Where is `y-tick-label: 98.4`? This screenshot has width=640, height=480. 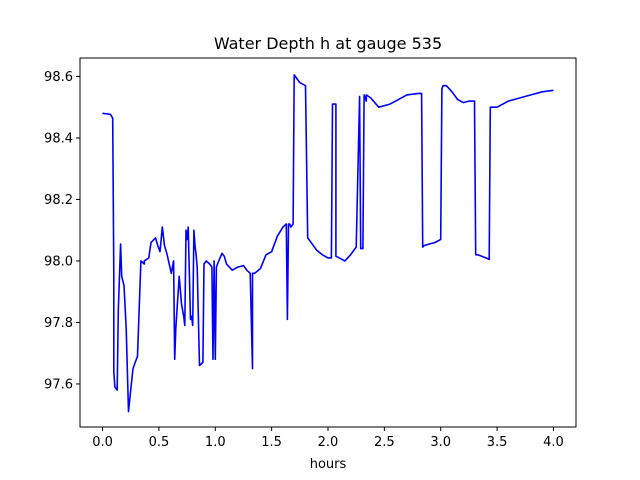 y-tick-label: 98.4 is located at coordinates (58, 138).